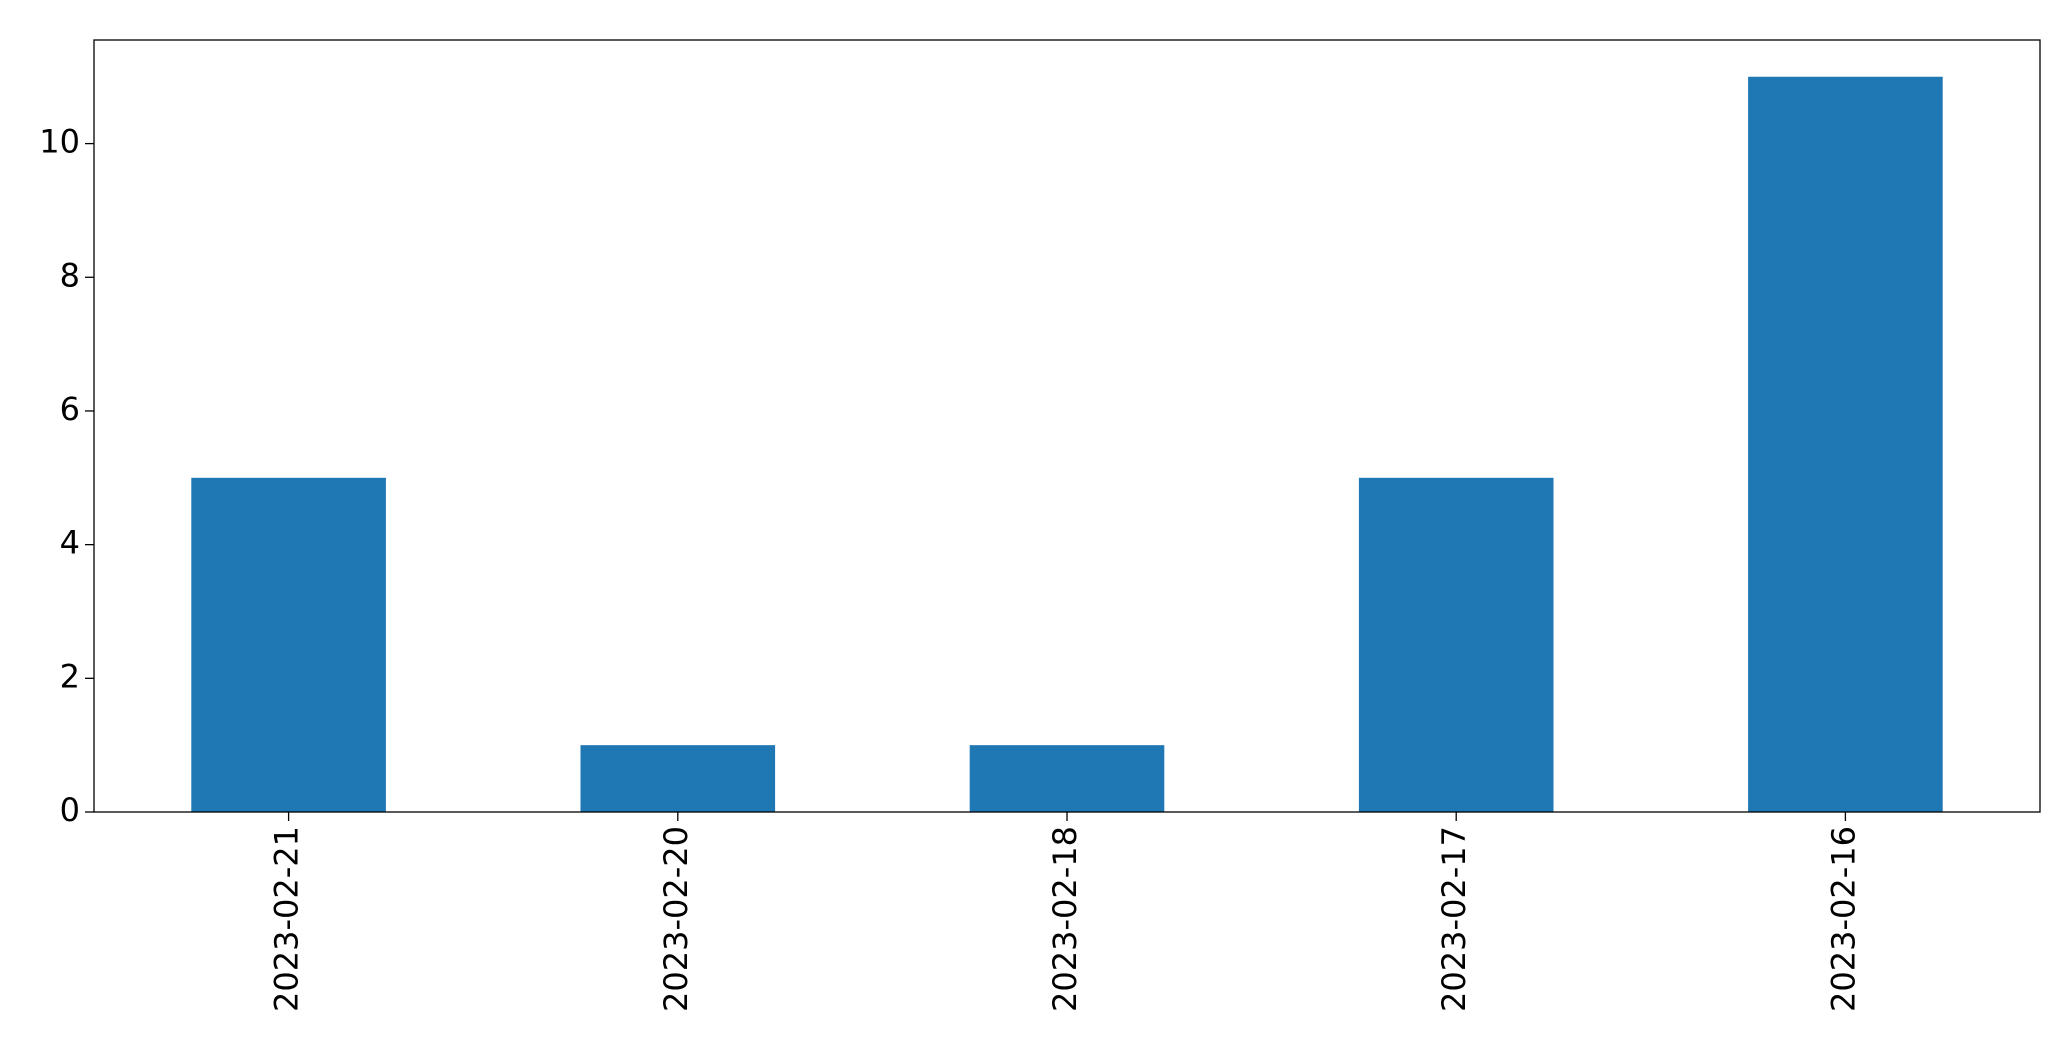 Image resolution: width=2071 pixels, height=1061 pixels. What do you see at coordinates (70, 275) in the screenshot?
I see `y-tick-label: 8` at bounding box center [70, 275].